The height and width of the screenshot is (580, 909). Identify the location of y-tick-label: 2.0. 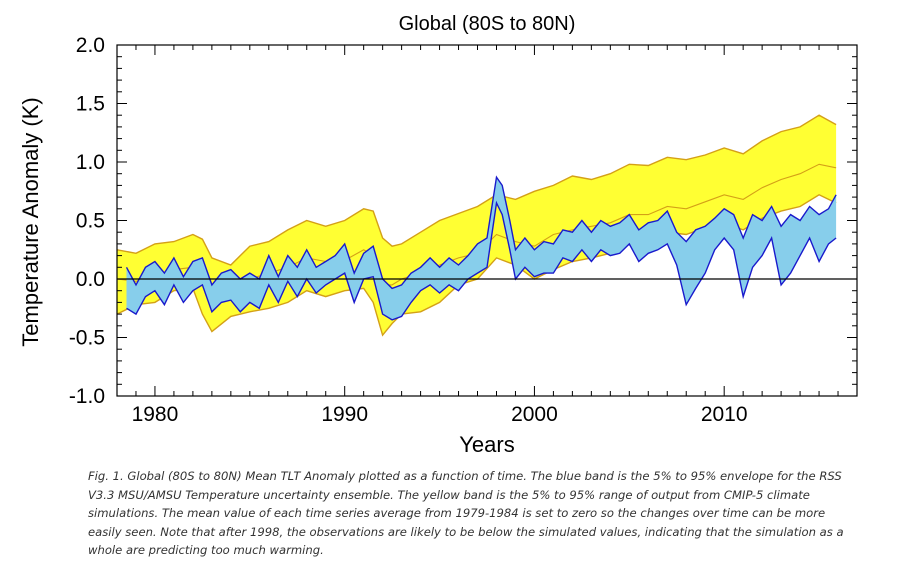
(90, 45).